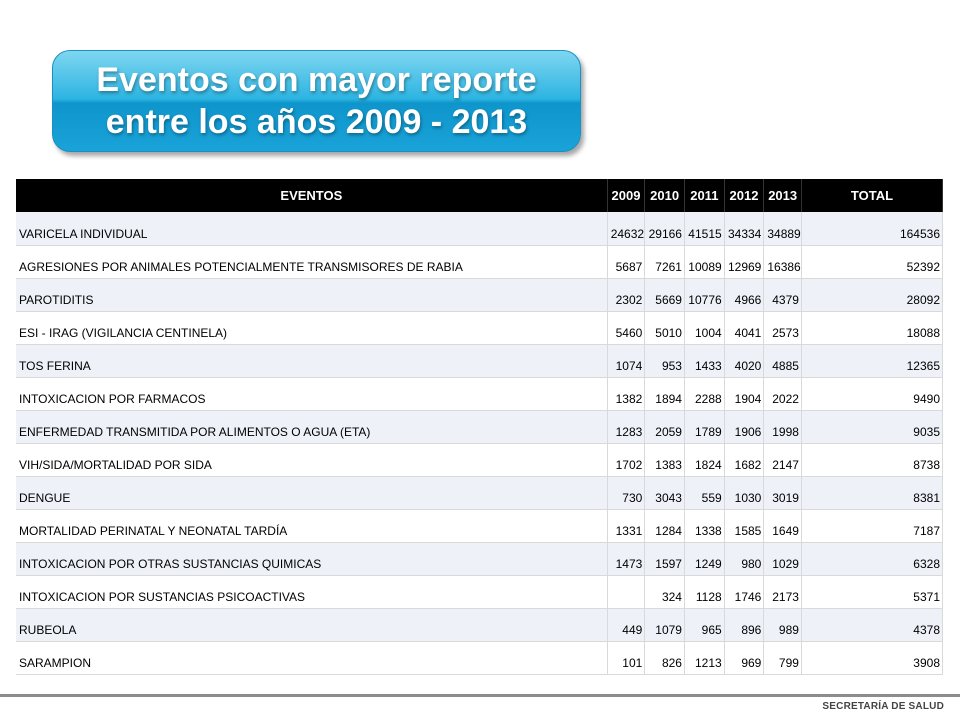 The width and height of the screenshot is (960, 720). I want to click on value-cell: 28092, so click(872, 295).